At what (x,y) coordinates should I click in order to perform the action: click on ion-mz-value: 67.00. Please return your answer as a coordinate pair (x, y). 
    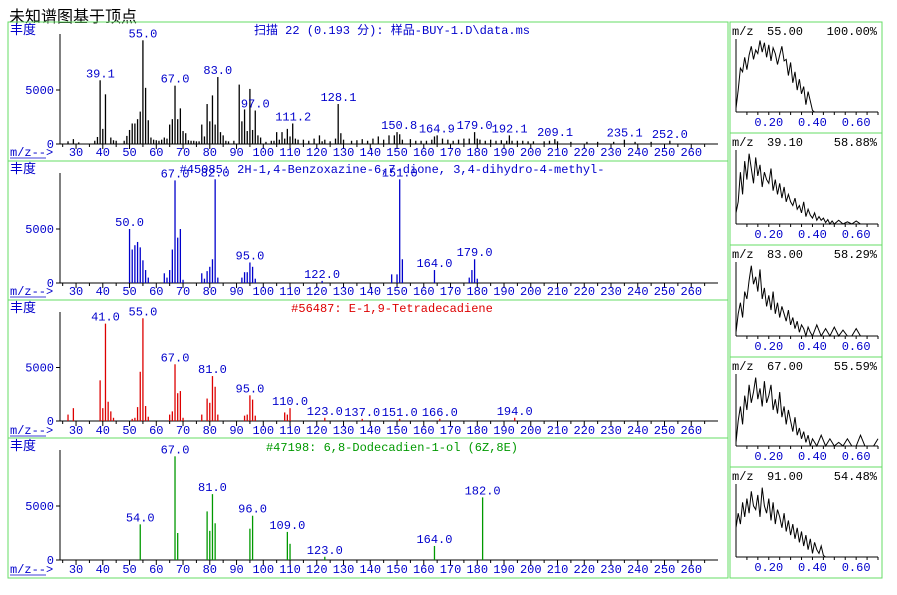
    Looking at the image, I should click on (785, 367).